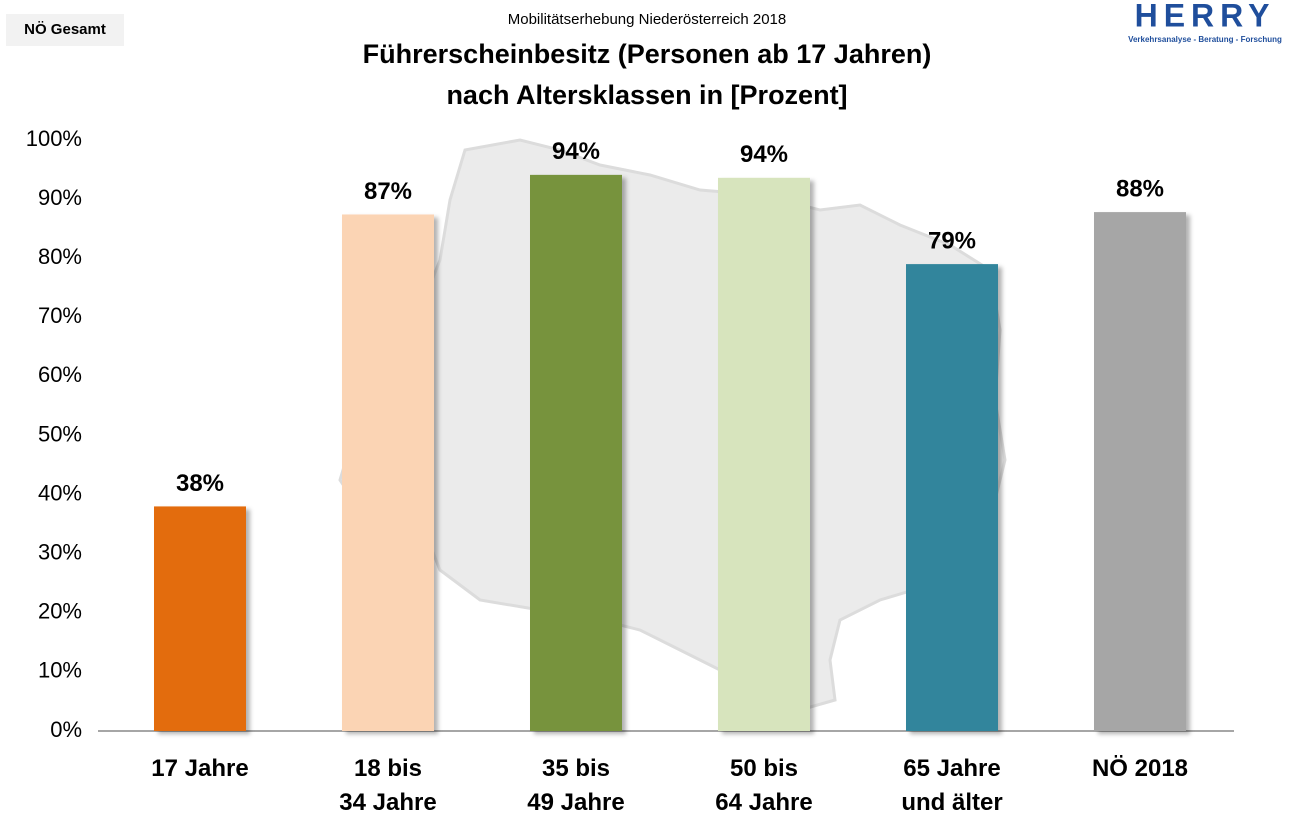 The width and height of the screenshot is (1293, 834). I want to click on badge: NÖ Gesamt, so click(65, 29).